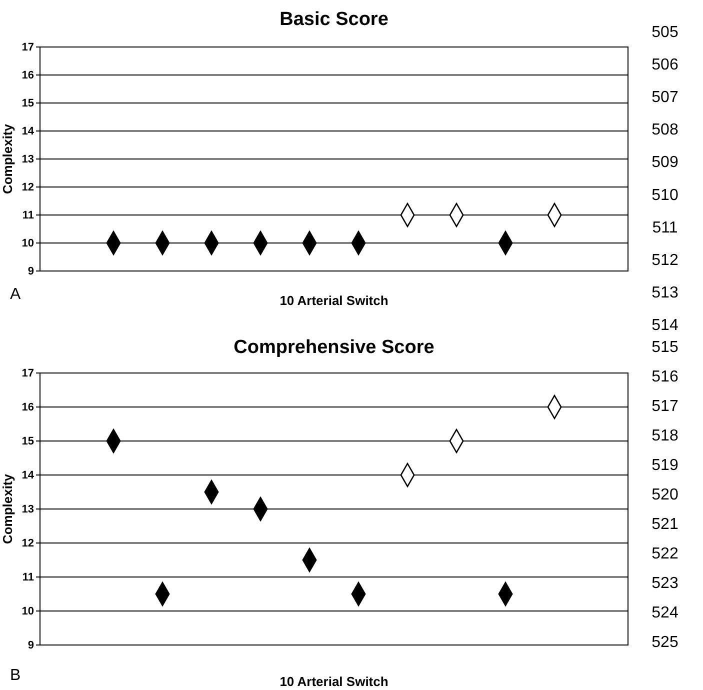  What do you see at coordinates (665, 195) in the screenshot?
I see `text: 510` at bounding box center [665, 195].